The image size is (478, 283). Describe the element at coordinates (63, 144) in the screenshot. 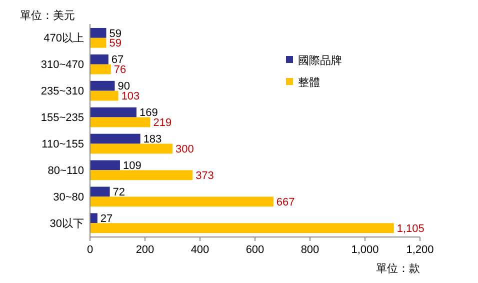

I see `y-tick-label: 110~155` at that location.